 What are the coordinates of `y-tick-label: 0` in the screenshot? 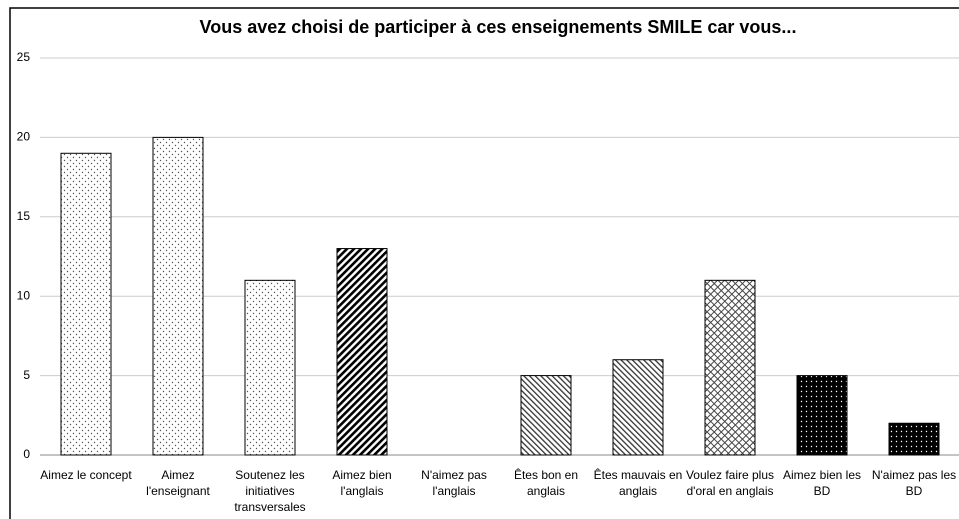 It's located at (26, 454).